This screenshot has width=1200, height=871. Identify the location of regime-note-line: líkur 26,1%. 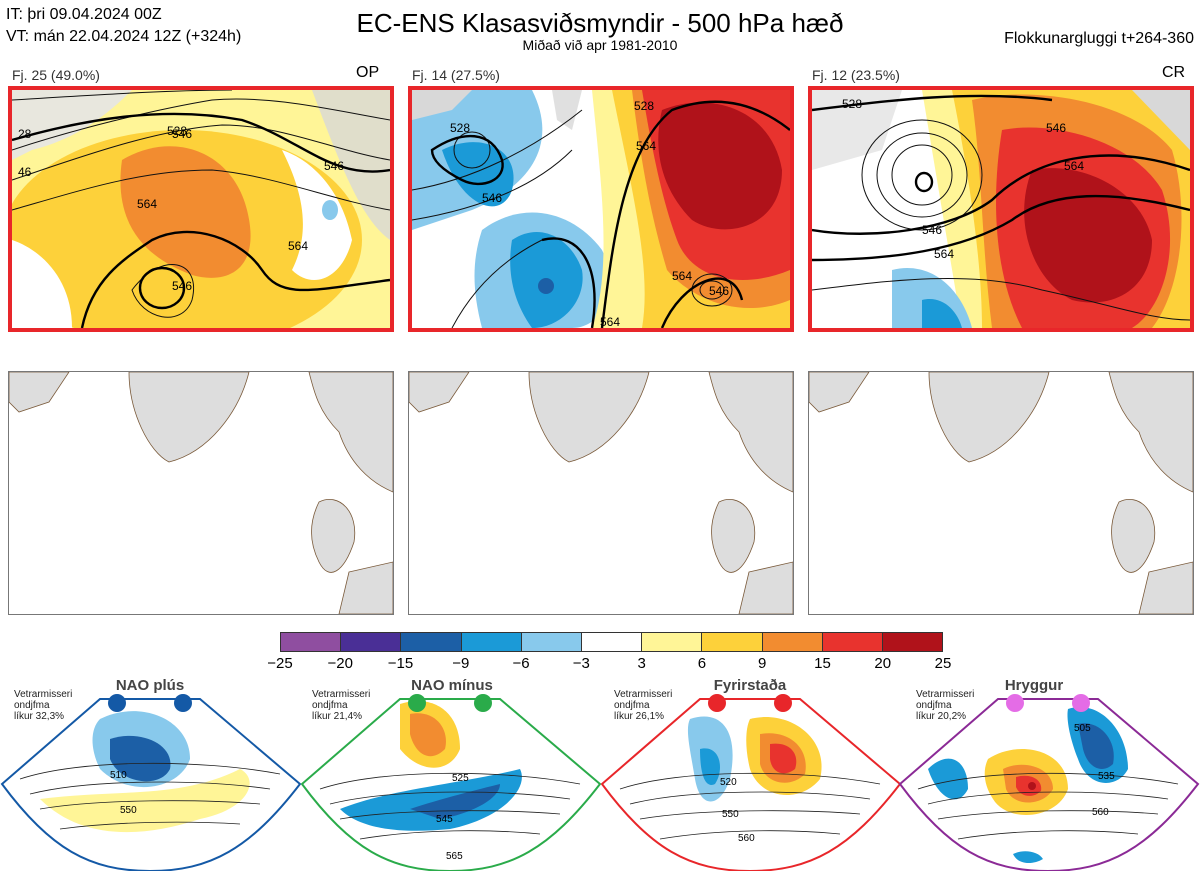
(639, 716).